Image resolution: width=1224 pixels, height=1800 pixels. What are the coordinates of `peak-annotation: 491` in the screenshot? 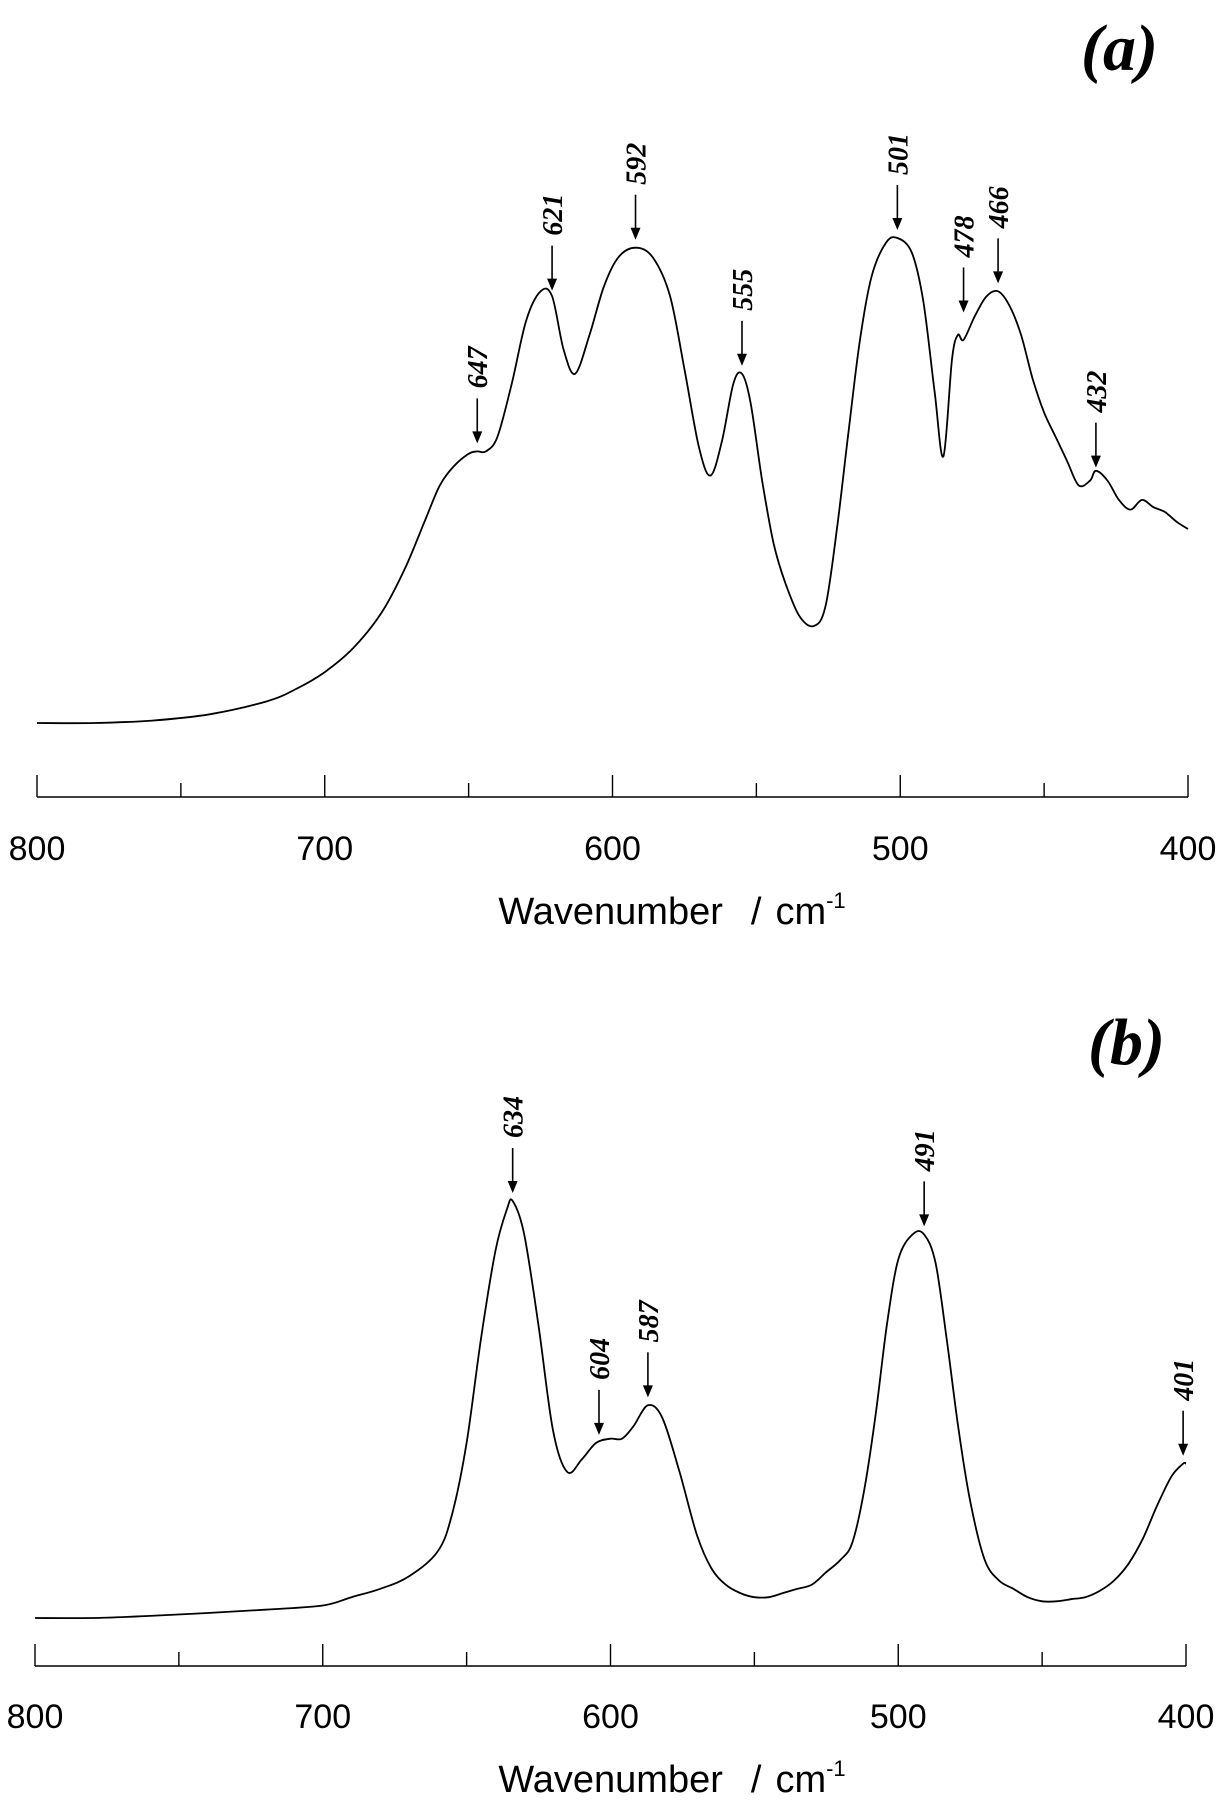 It's located at (925, 1178).